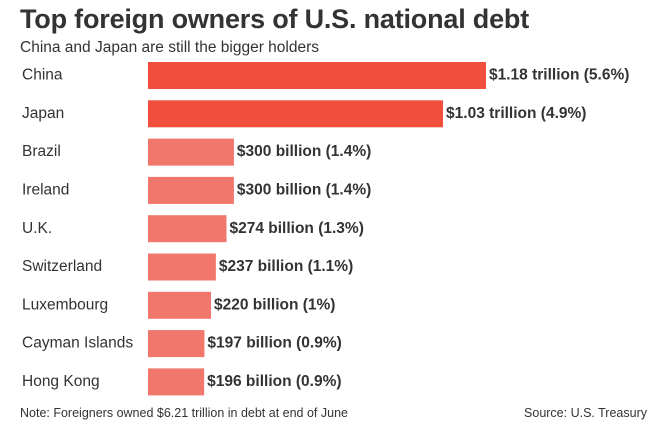  I want to click on value-label: $220 billion (1%), so click(274, 304).